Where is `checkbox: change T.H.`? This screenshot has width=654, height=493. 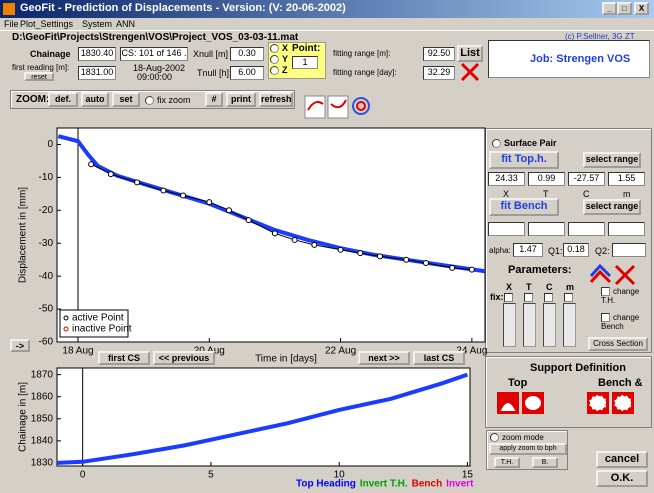 checkbox: change T.H. is located at coordinates (625, 299).